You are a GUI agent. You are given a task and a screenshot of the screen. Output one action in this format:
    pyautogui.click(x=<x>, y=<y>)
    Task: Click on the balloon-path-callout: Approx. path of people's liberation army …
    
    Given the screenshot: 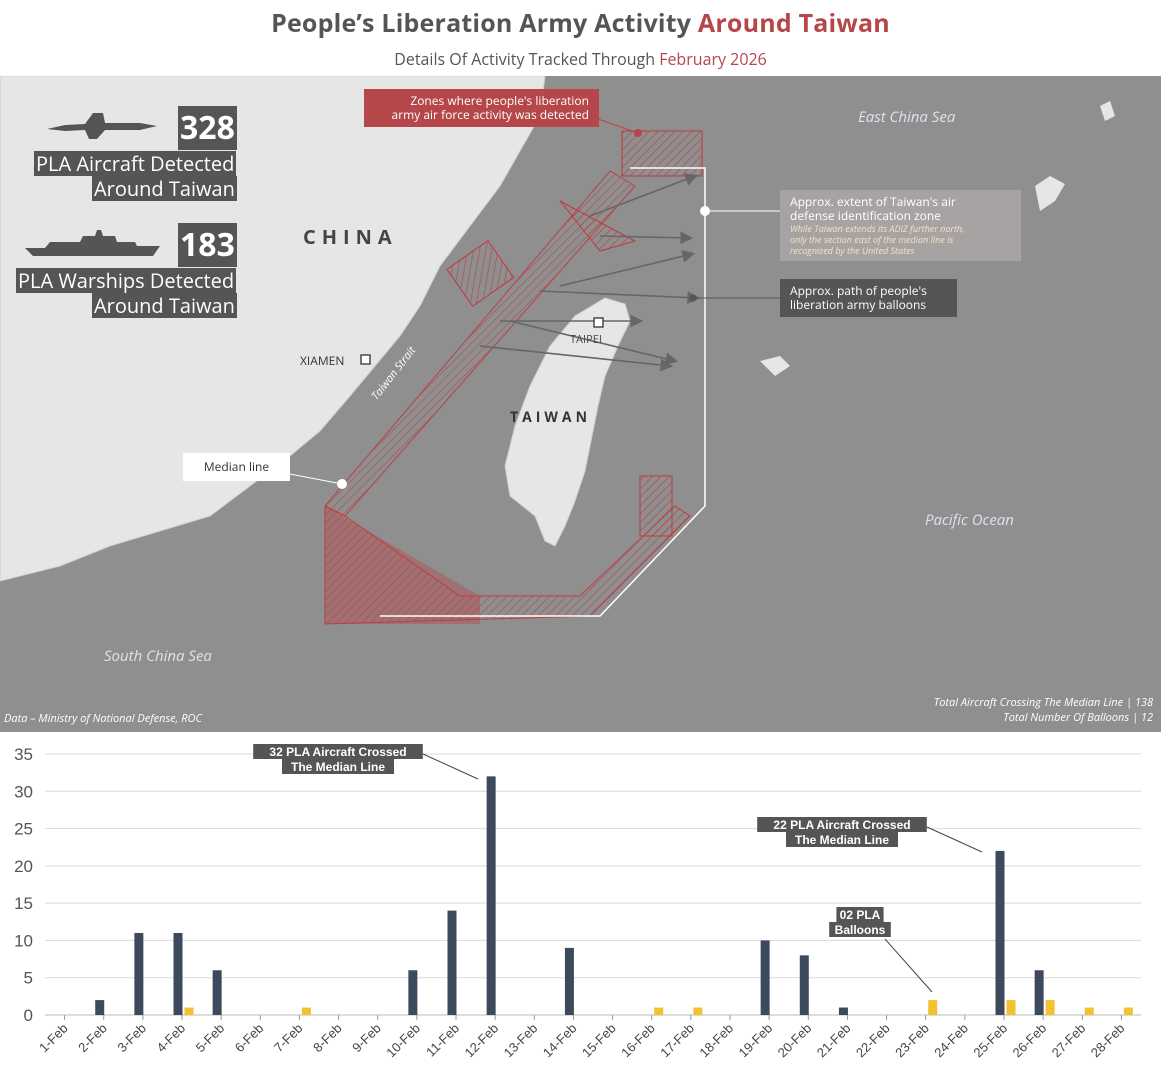 What is the action you would take?
    pyautogui.click(x=868, y=298)
    